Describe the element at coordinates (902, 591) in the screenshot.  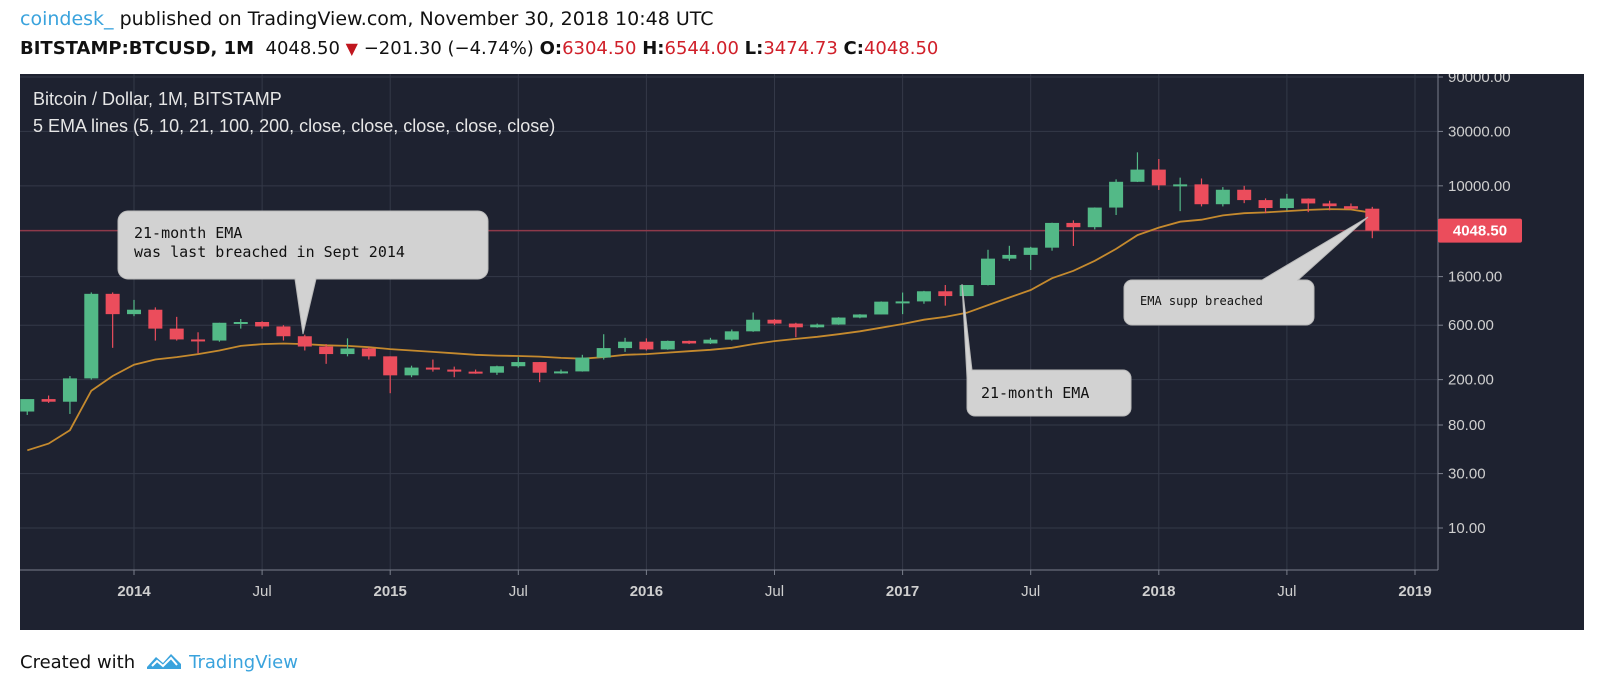
I see `x-tick-label: 2017` at that location.